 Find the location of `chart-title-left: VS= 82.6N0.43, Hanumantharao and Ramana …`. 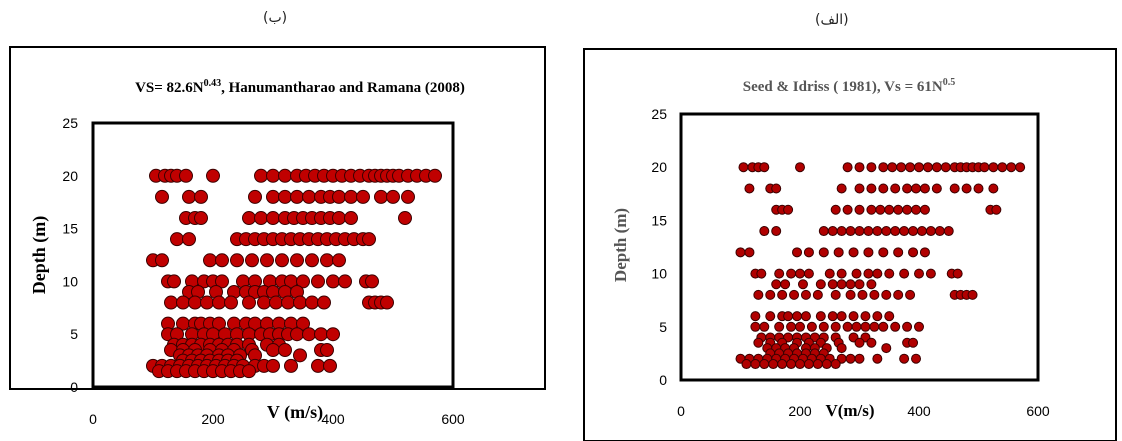

chart-title-left: VS= 82.6N0.43, Hanumantharao and Ramana … is located at coordinates (300, 87).